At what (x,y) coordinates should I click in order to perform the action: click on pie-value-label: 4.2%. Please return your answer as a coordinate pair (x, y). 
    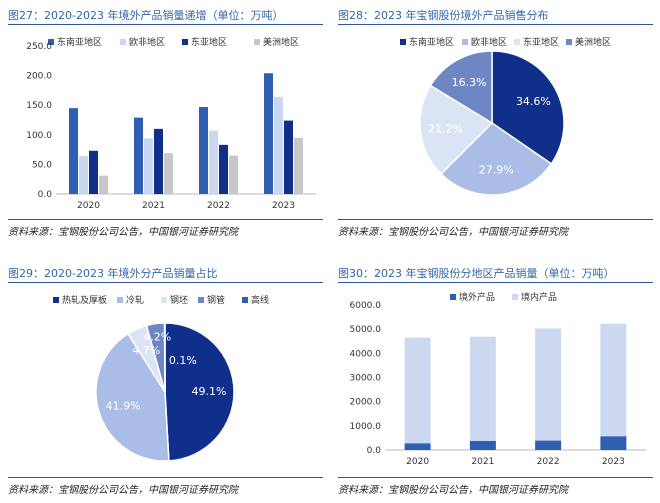
    Looking at the image, I should click on (157, 337).